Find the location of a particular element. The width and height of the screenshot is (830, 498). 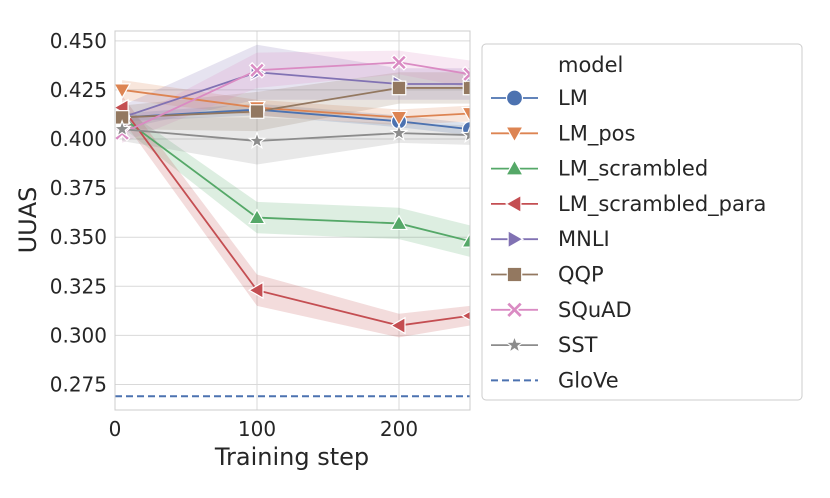

legend-label-squad: SQuAD is located at coordinates (595, 310).